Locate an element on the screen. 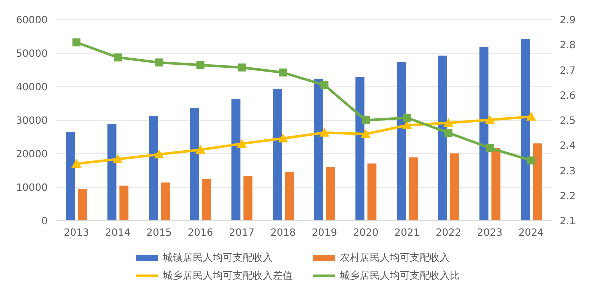 Image resolution: width=593 pixels, height=281 pixels. y-tick-label: 30000 is located at coordinates (32, 122).